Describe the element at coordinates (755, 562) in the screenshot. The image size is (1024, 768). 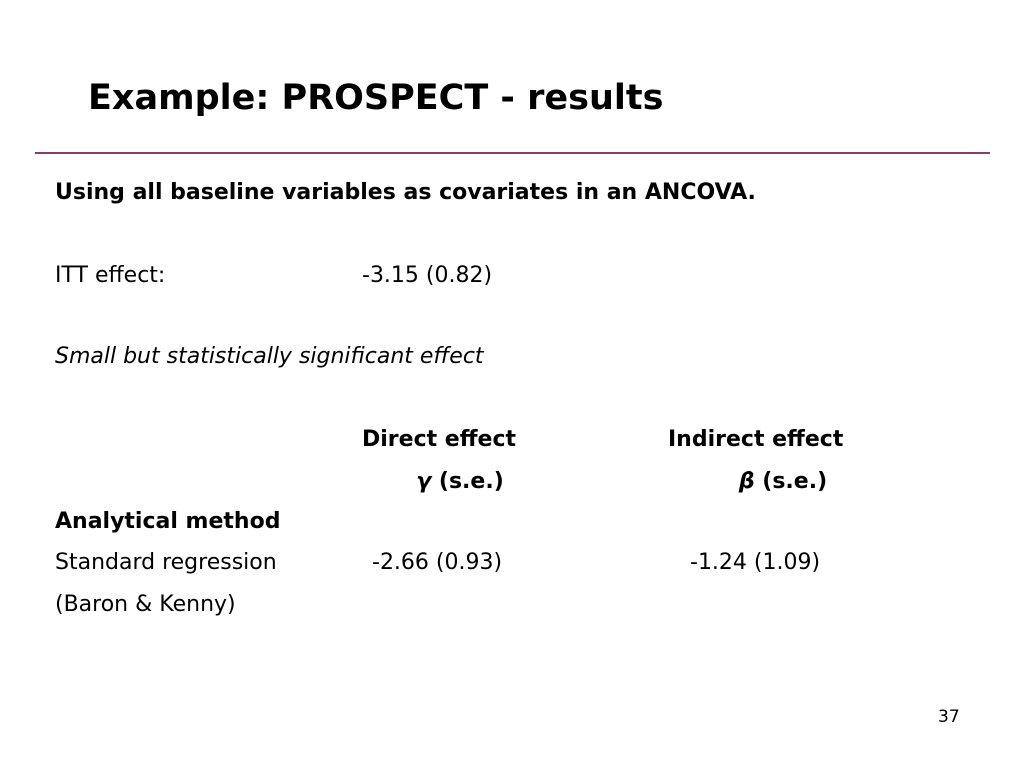
I see `cell: -1.24 (1.09)` at that location.